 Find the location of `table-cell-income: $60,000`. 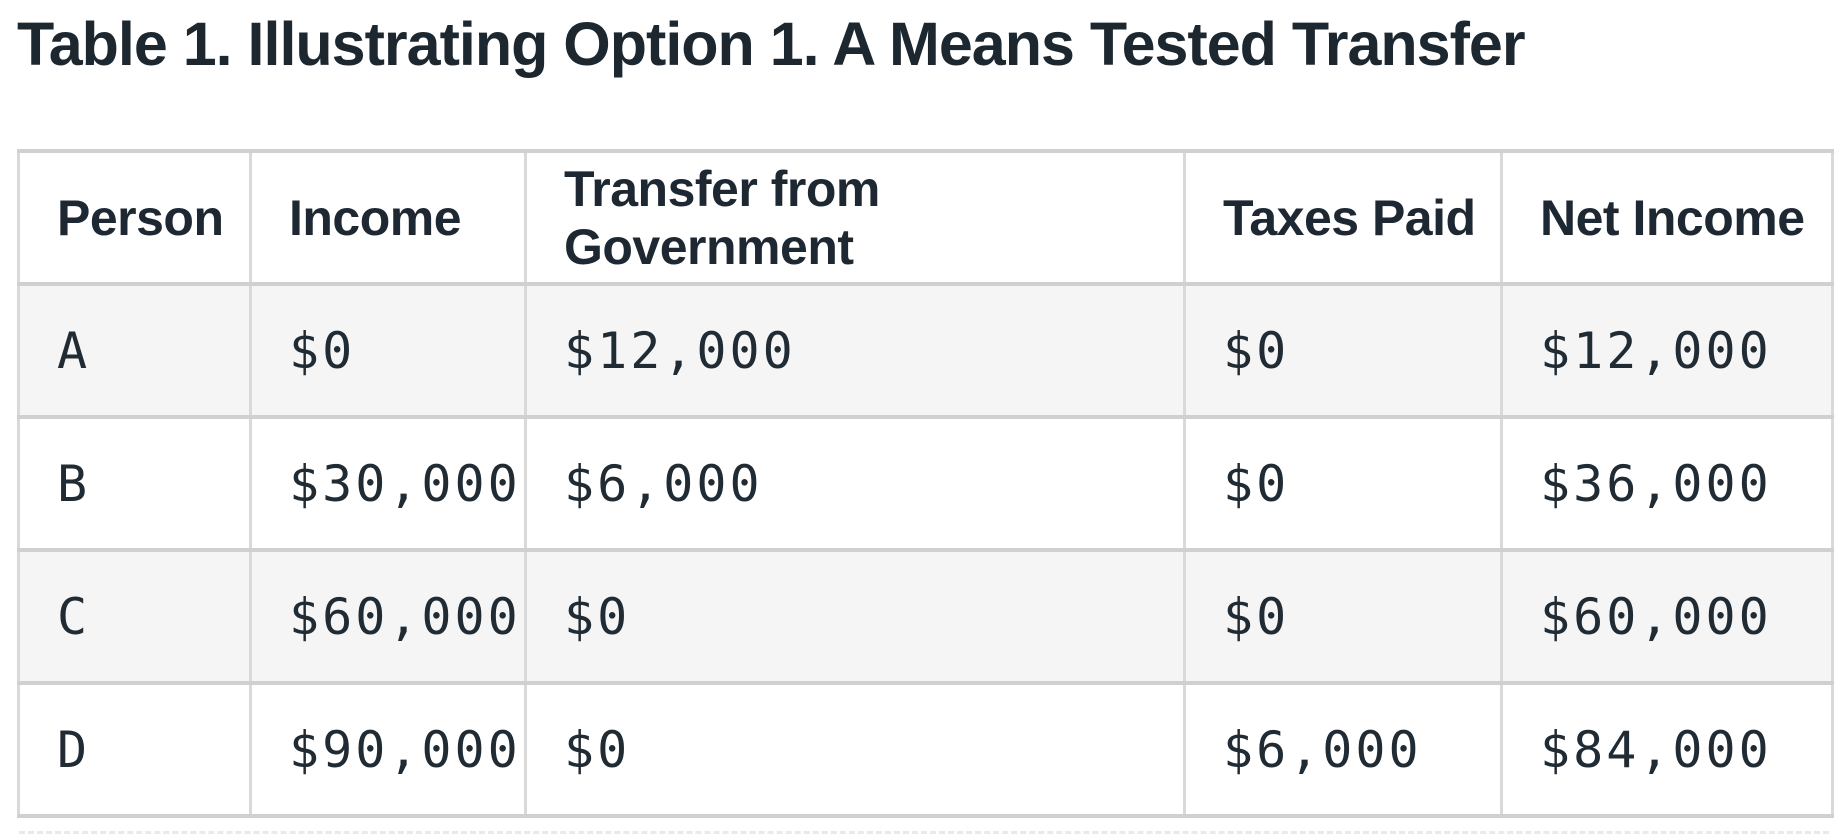

table-cell-income: $60,000 is located at coordinates (388, 616).